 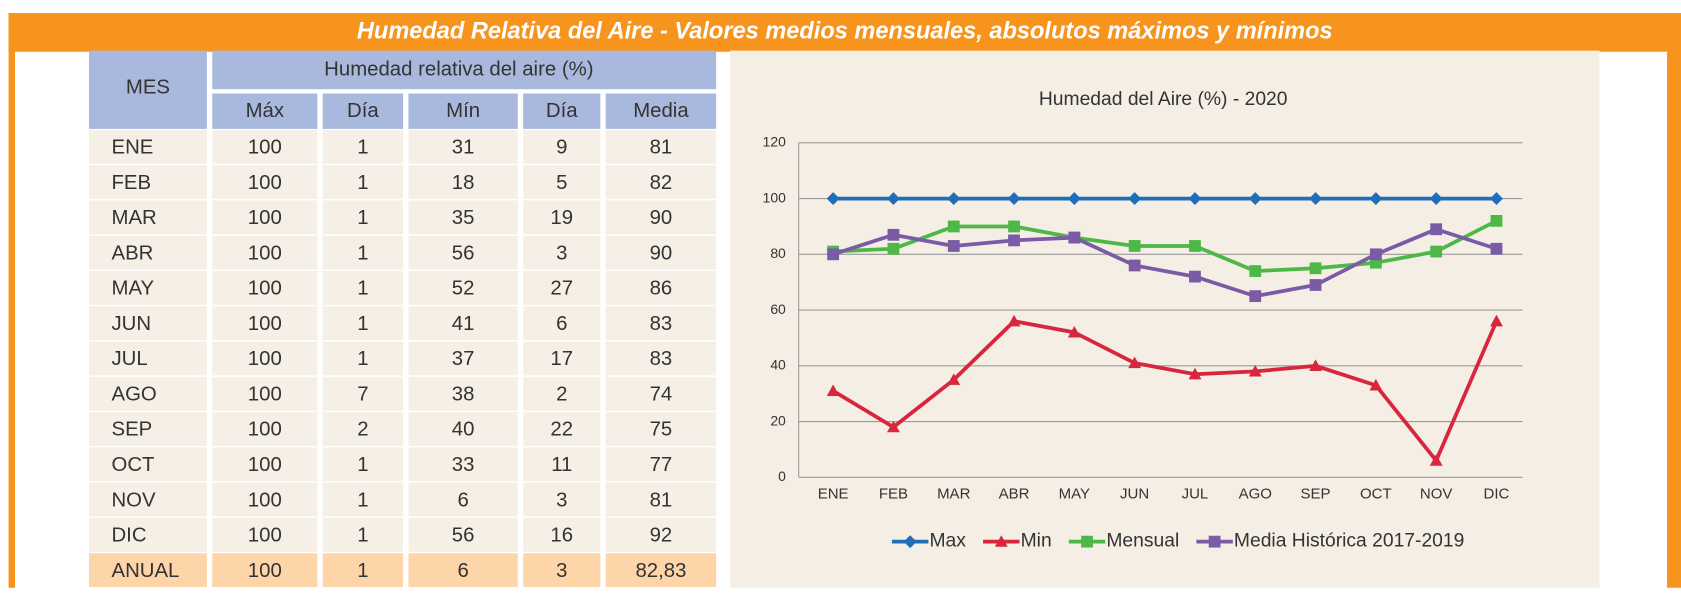 I want to click on cell-text: 2, so click(x=362, y=430).